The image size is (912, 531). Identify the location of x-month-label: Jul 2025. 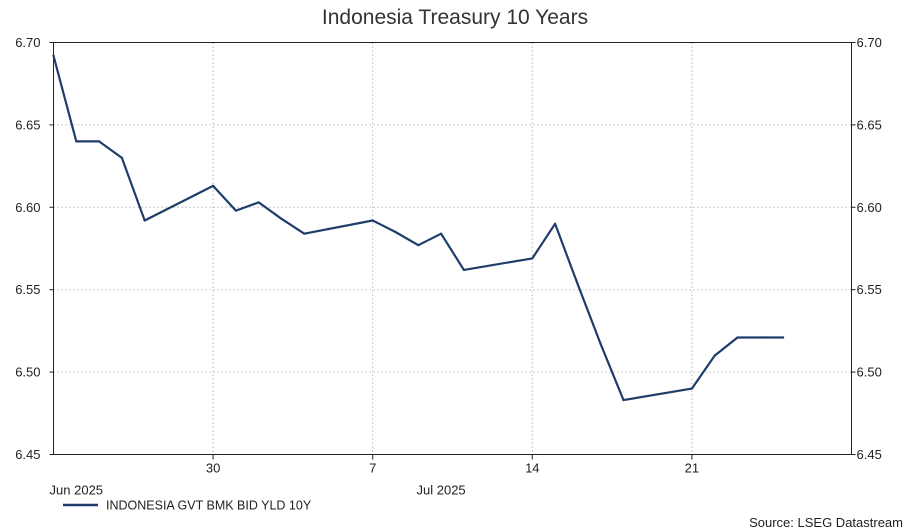
(441, 490).